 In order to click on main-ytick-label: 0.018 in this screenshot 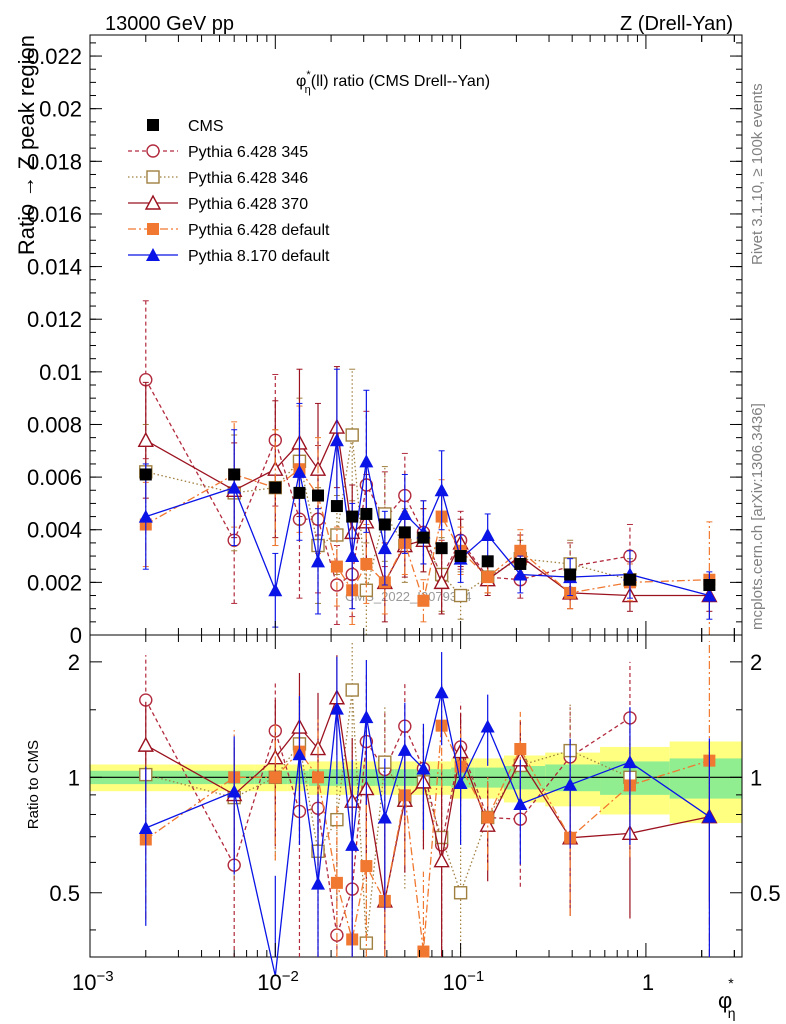, I will do `click(54, 161)`.